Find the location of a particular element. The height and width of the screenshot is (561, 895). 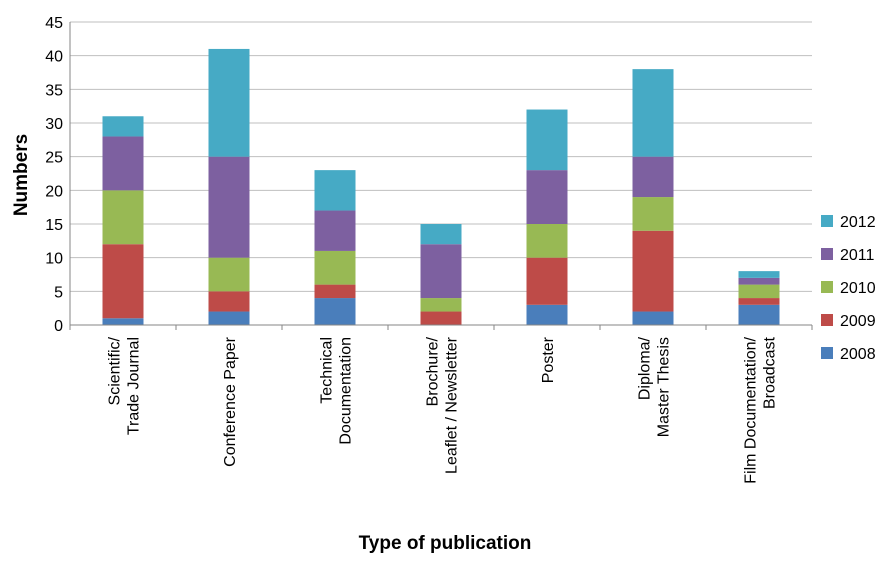

y-axis-label: Numbers is located at coordinates (21, 175).